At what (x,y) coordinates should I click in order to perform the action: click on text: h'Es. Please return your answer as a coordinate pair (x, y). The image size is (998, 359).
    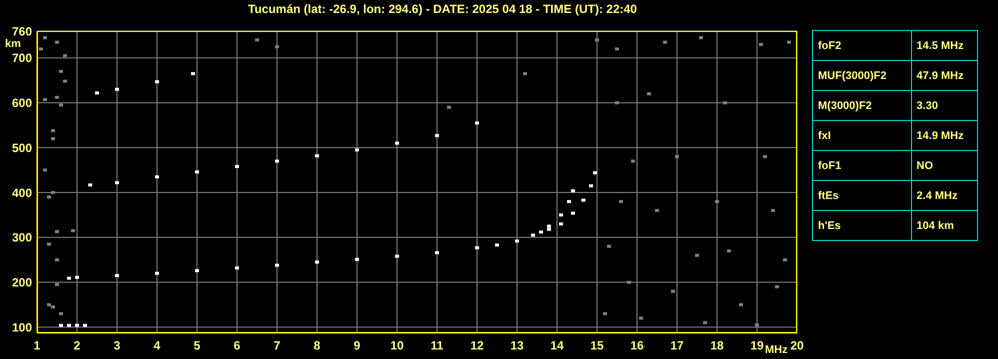
    Looking at the image, I should click on (862, 225).